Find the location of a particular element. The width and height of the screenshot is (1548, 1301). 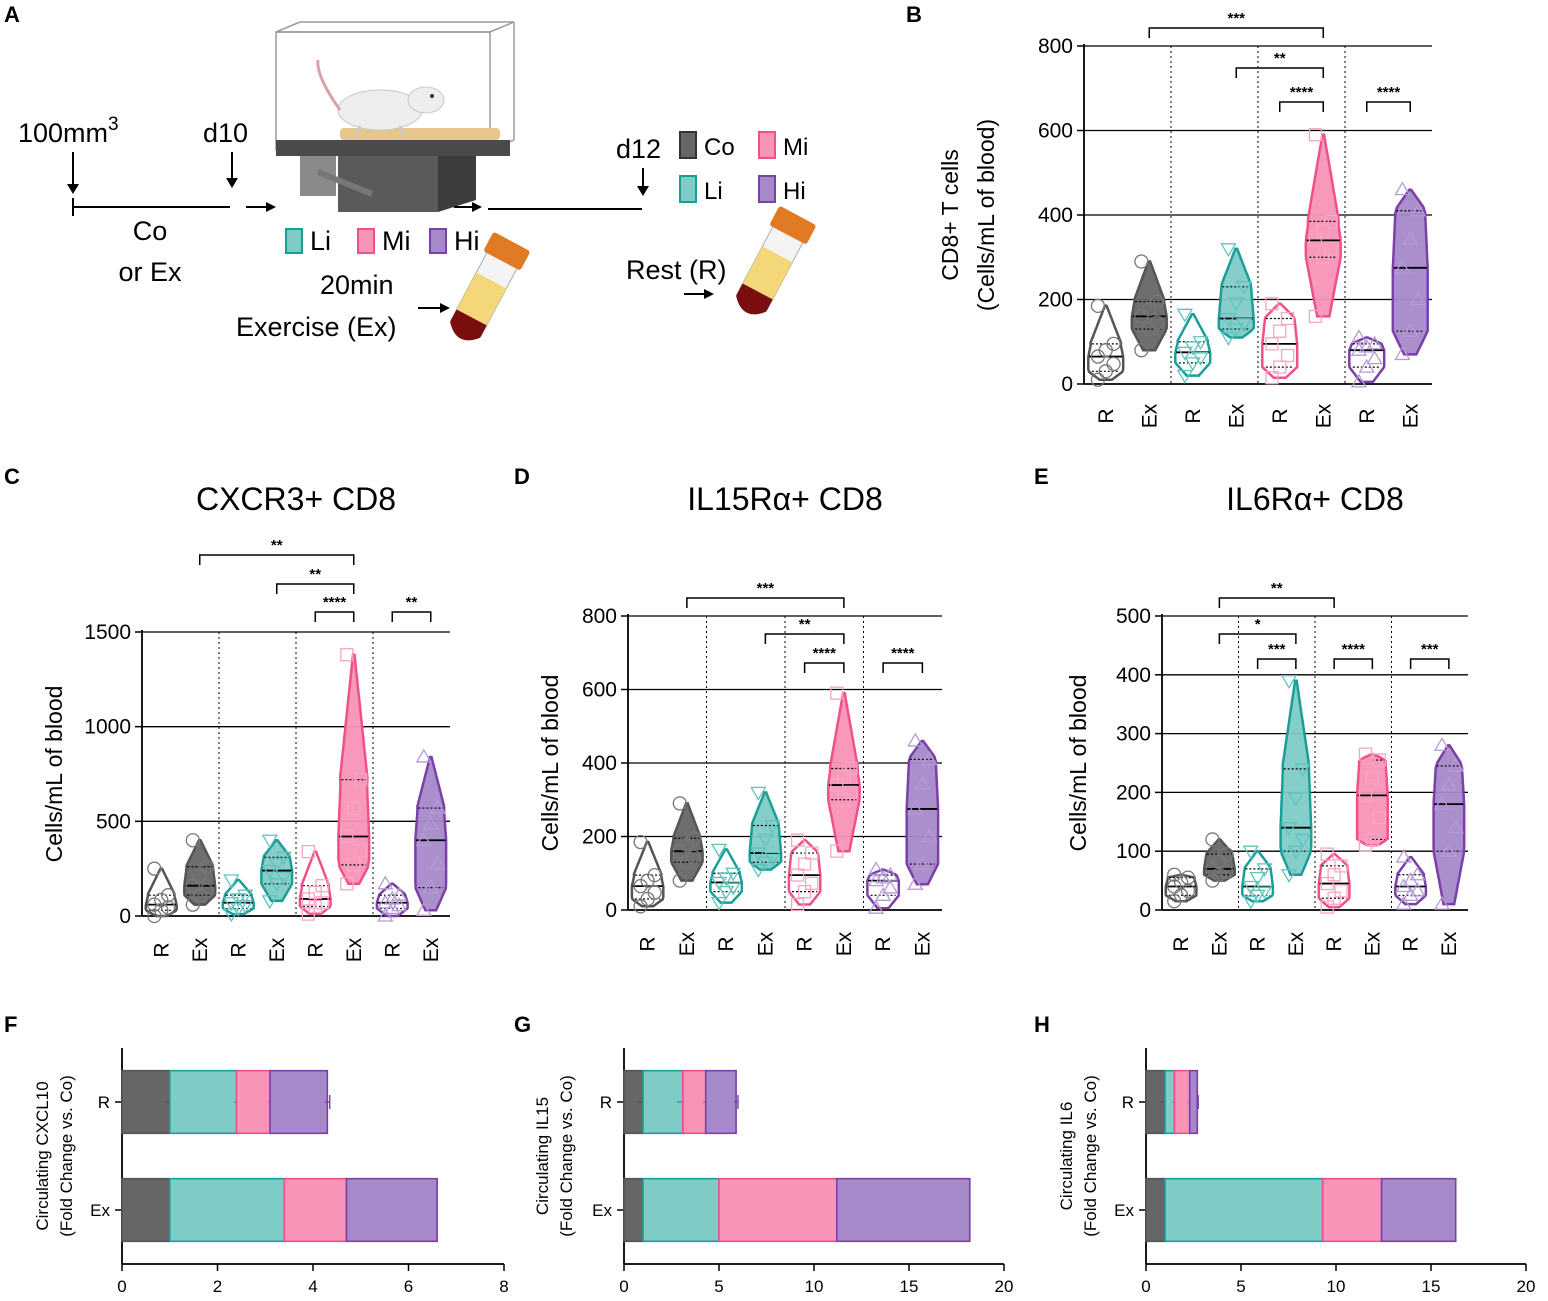

significance-label: ** is located at coordinates (315, 574).